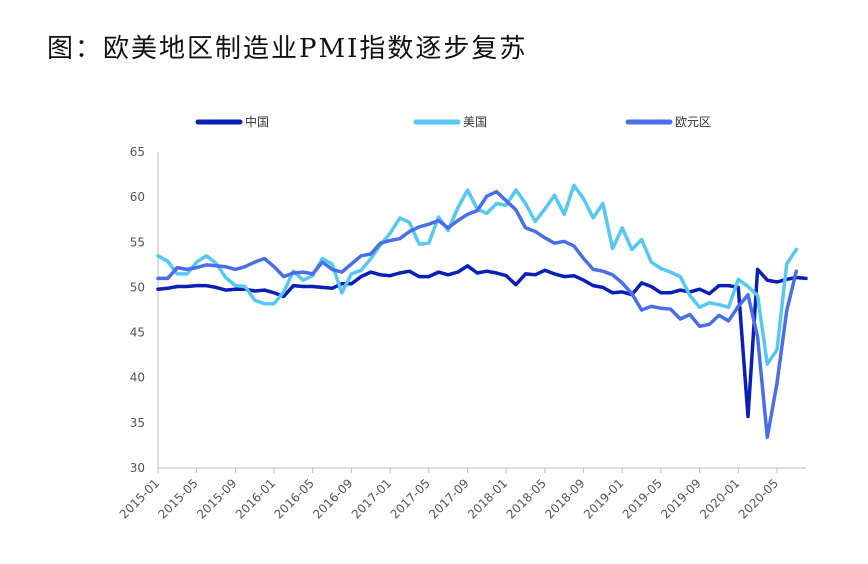 The image size is (868, 564). Describe the element at coordinates (487, 498) in the screenshot. I see `x-tick-label: 2018-01` at that location.